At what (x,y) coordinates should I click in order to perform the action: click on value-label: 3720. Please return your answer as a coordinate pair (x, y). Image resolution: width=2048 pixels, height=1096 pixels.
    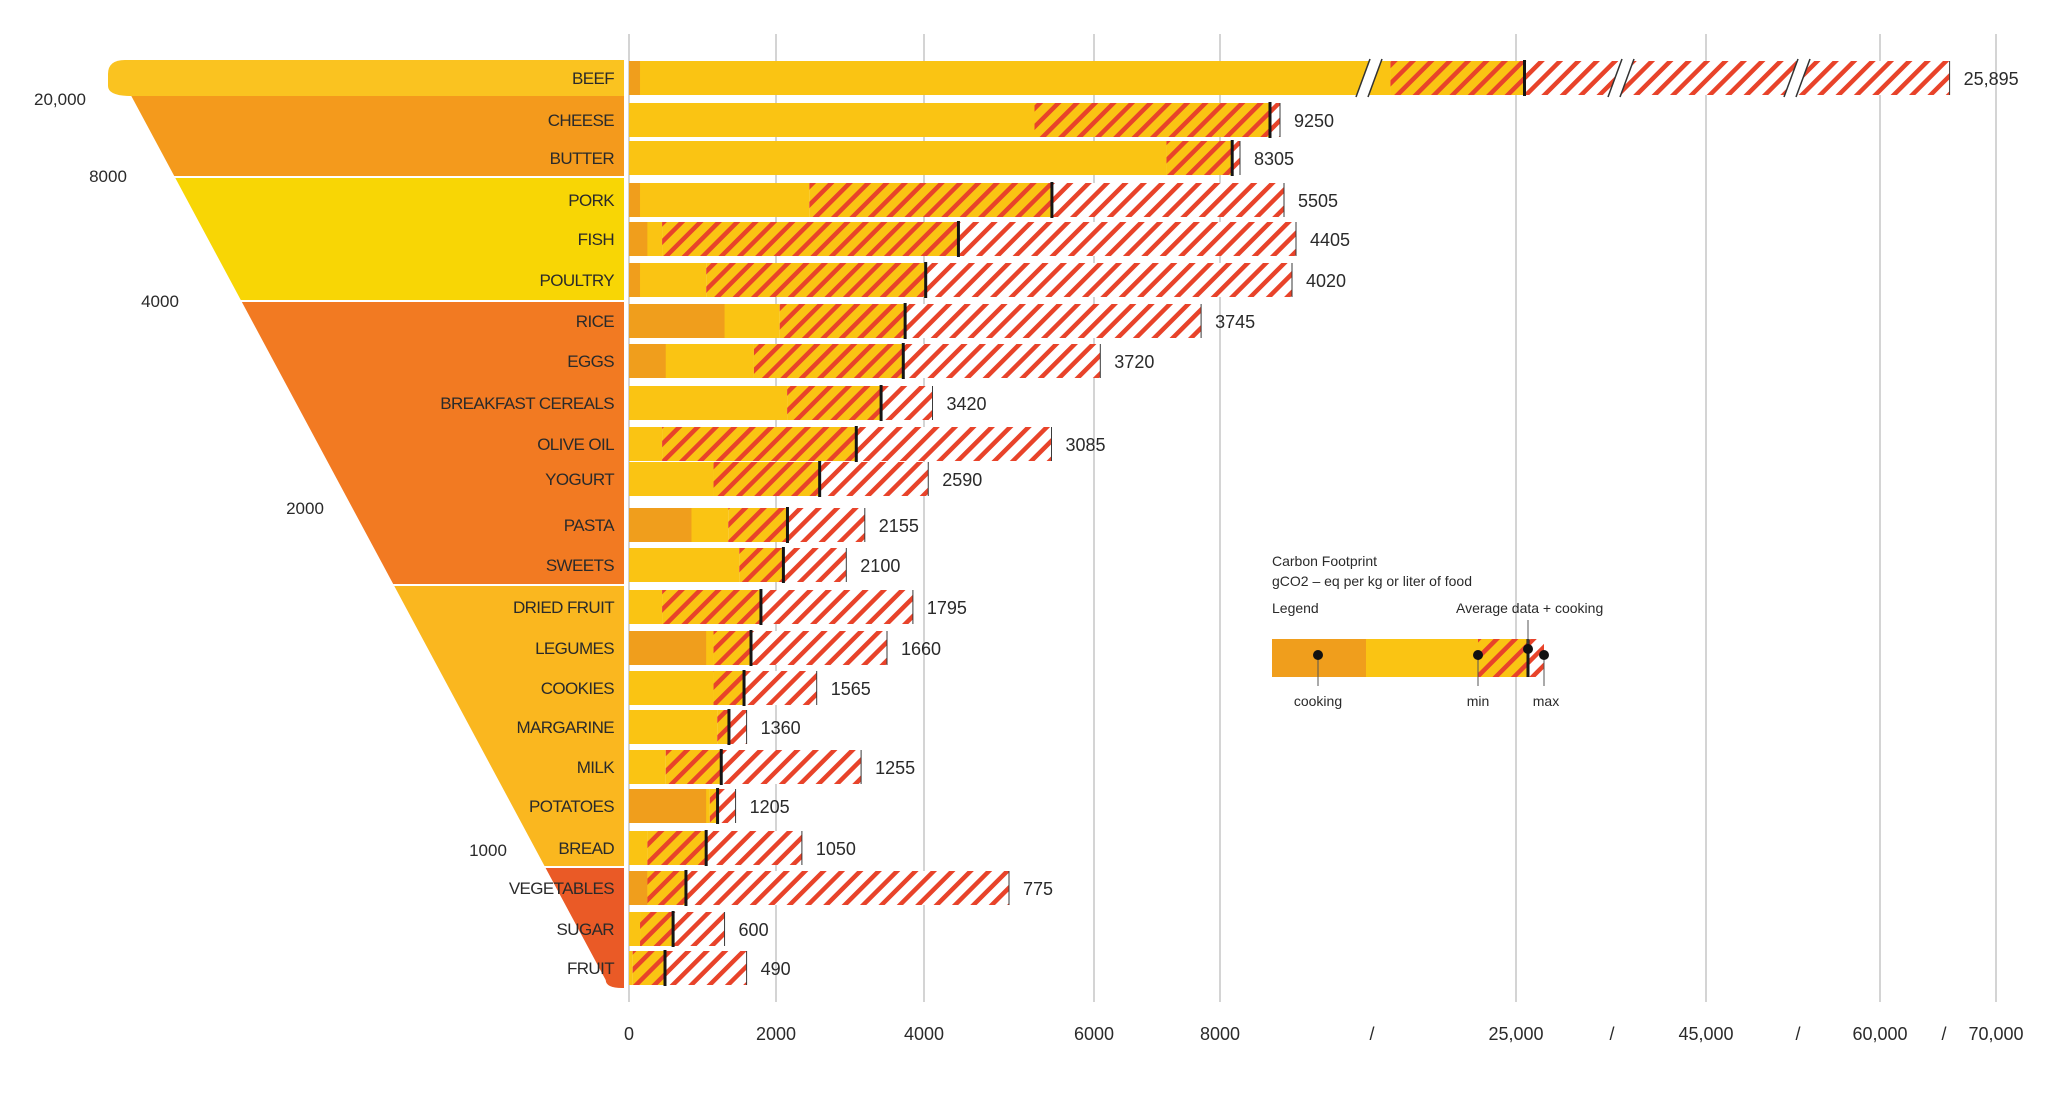
    Looking at the image, I should click on (1134, 362).